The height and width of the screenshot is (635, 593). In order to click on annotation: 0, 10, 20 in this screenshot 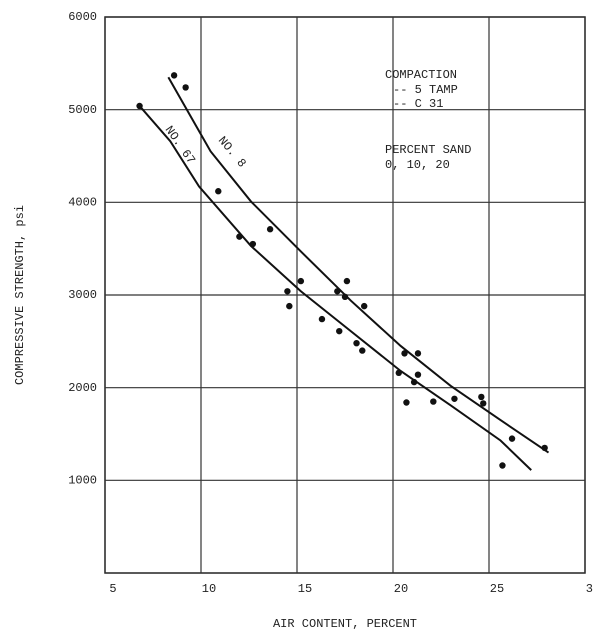, I will do `click(417, 165)`.